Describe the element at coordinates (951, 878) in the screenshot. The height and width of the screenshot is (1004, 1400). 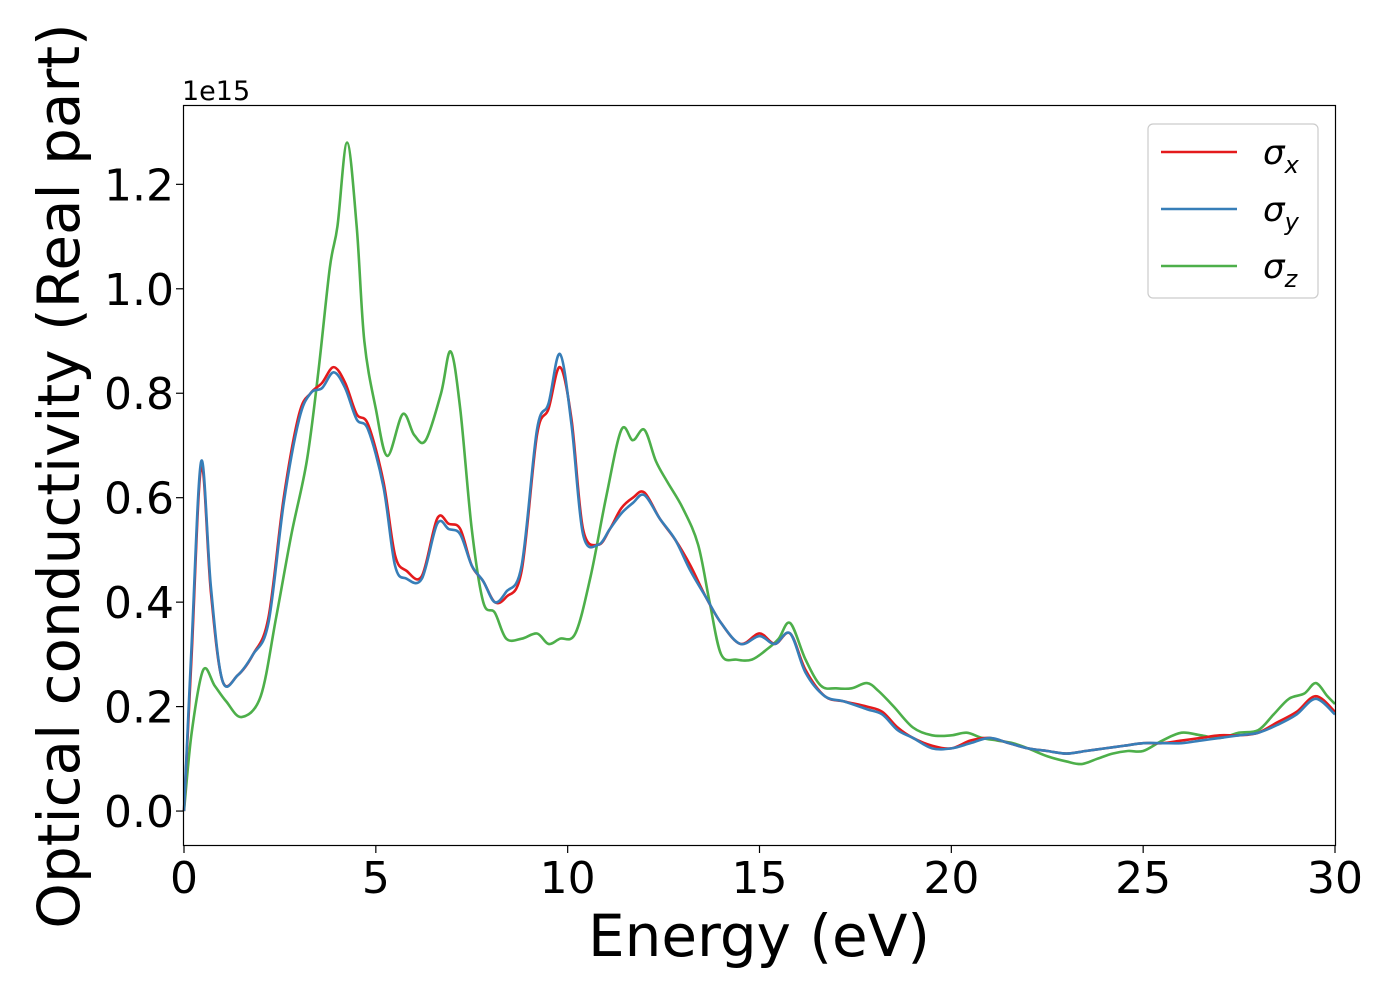
I see `x-tick-label: 20` at that location.